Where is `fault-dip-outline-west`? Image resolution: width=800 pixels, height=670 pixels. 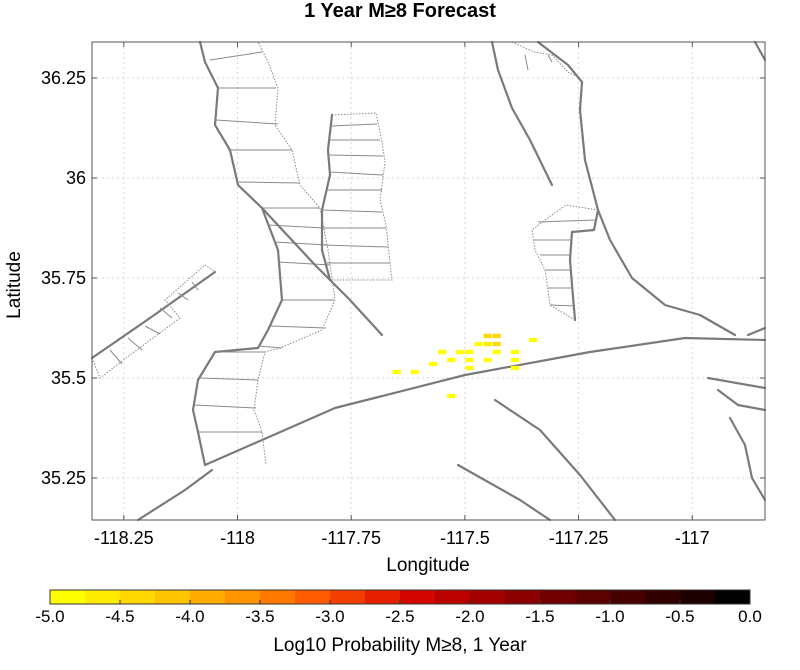
fault-dip-outline-west is located at coordinates (284, 253).